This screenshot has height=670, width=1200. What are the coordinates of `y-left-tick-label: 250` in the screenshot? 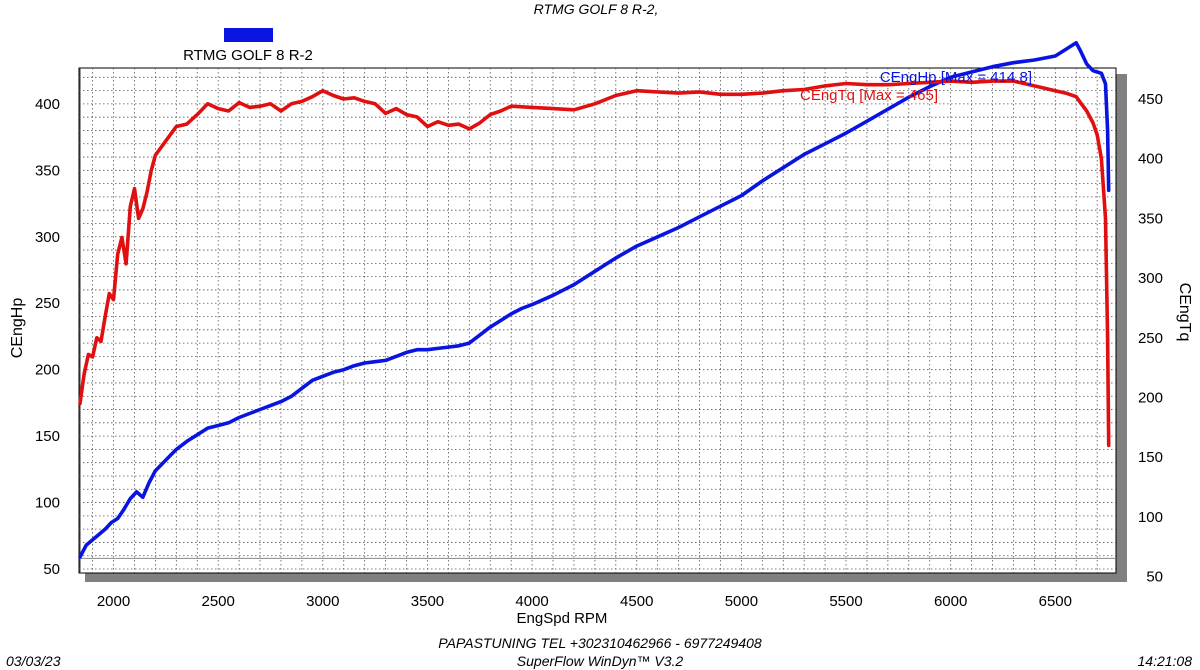 It's located at (47, 303).